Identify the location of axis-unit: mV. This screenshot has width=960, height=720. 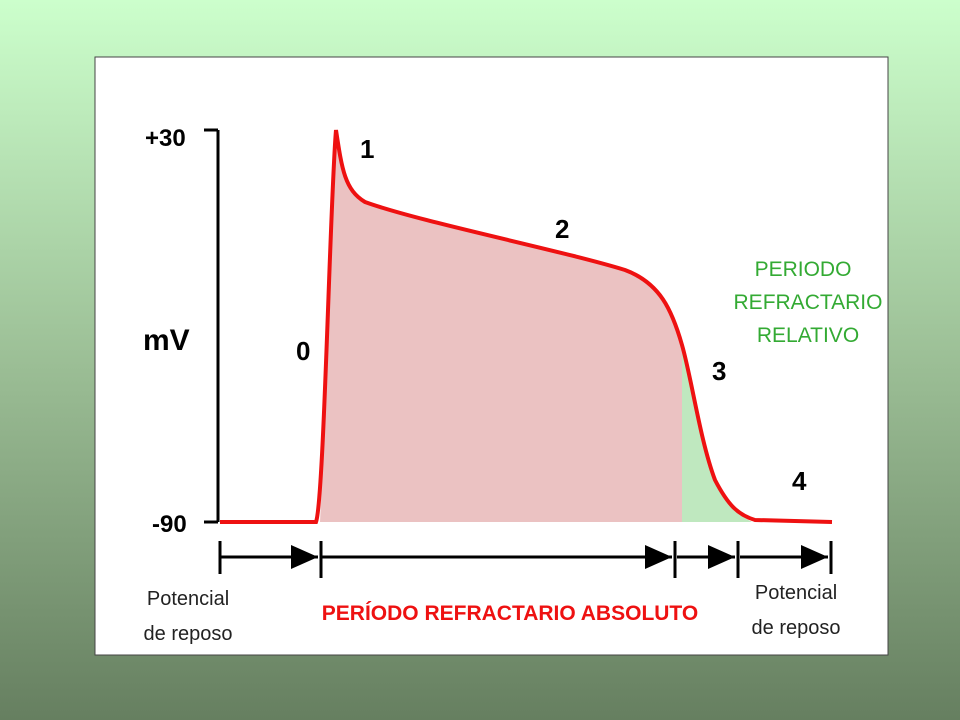
(166, 340).